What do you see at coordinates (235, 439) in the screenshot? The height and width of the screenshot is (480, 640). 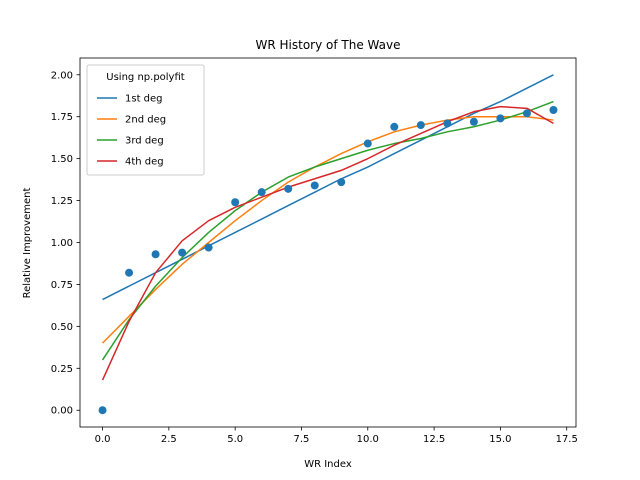 I see `x-tick-label: 5.0` at bounding box center [235, 439].